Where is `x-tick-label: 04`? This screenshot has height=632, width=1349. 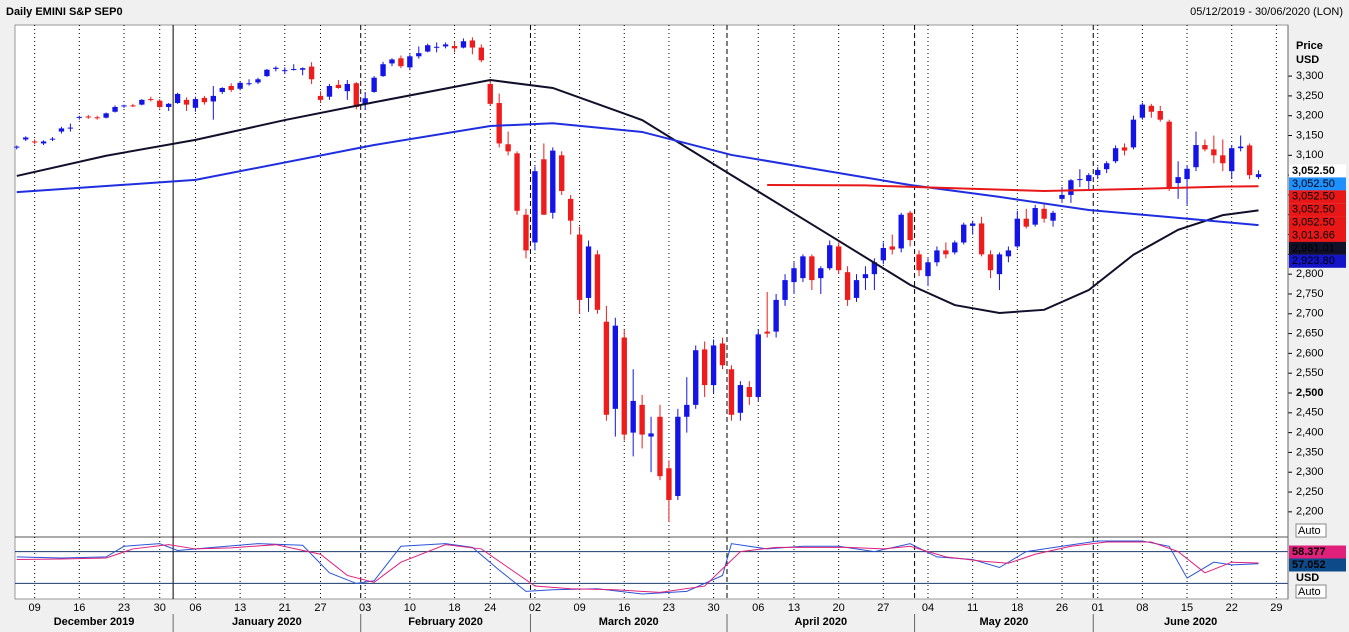 x-tick-label: 04 is located at coordinates (928, 608).